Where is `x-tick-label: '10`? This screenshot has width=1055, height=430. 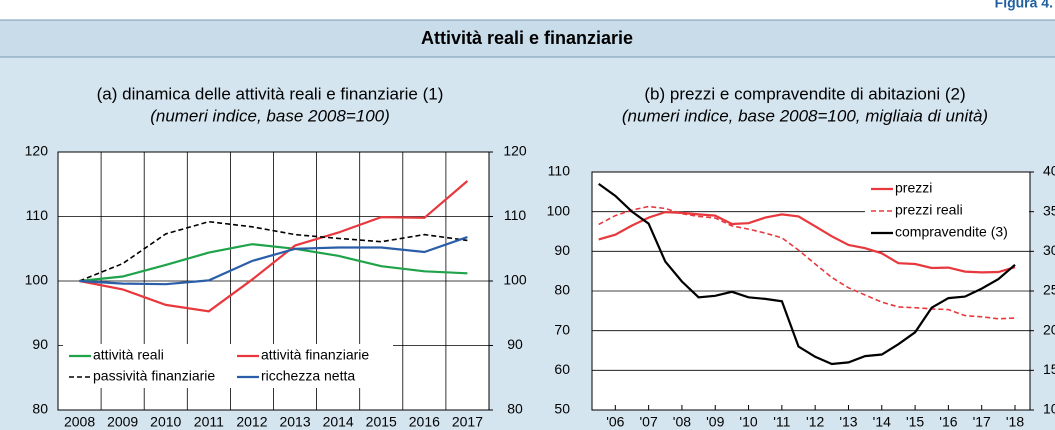 x-tick-label: '10 is located at coordinates (748, 422).